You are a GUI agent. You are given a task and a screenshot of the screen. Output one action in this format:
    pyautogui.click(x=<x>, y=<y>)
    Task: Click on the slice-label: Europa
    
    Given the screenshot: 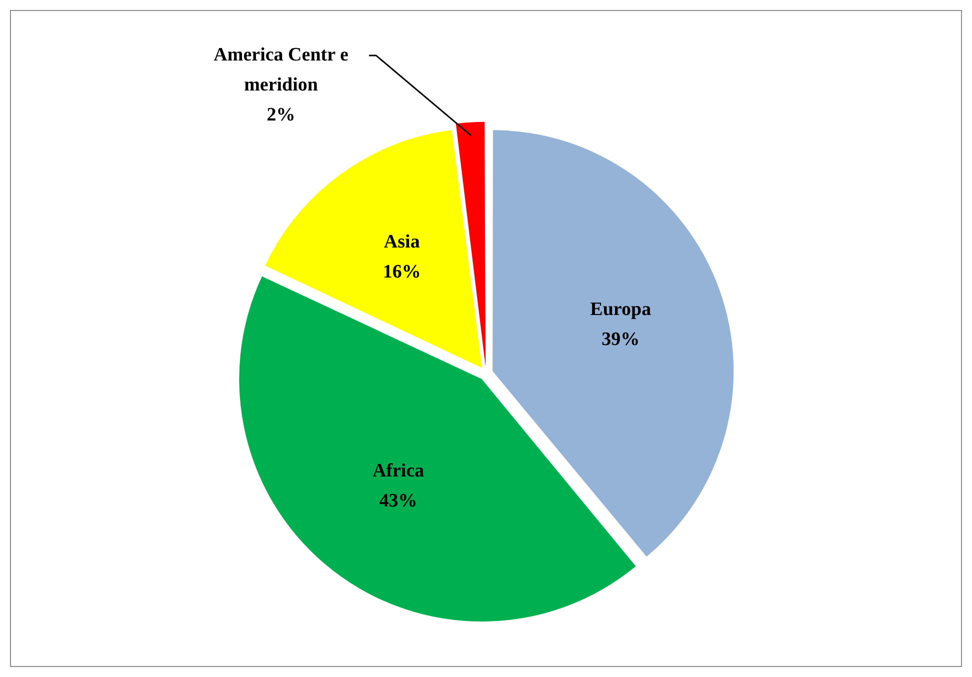 What is the action you would take?
    pyautogui.click(x=621, y=309)
    